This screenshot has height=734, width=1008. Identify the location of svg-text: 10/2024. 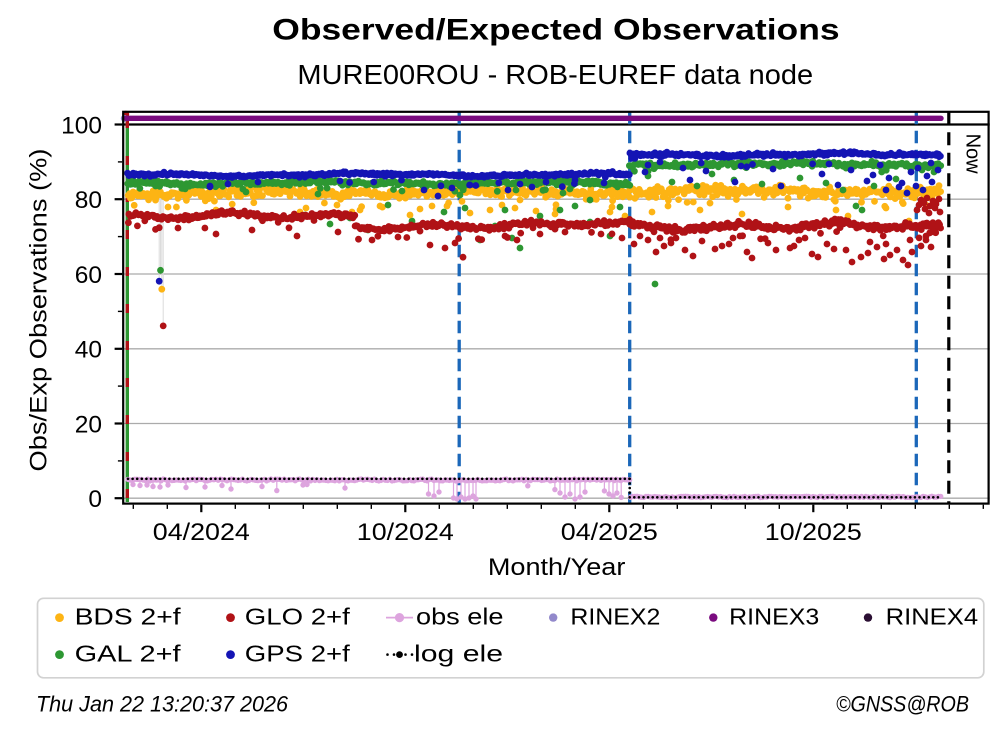
(405, 532).